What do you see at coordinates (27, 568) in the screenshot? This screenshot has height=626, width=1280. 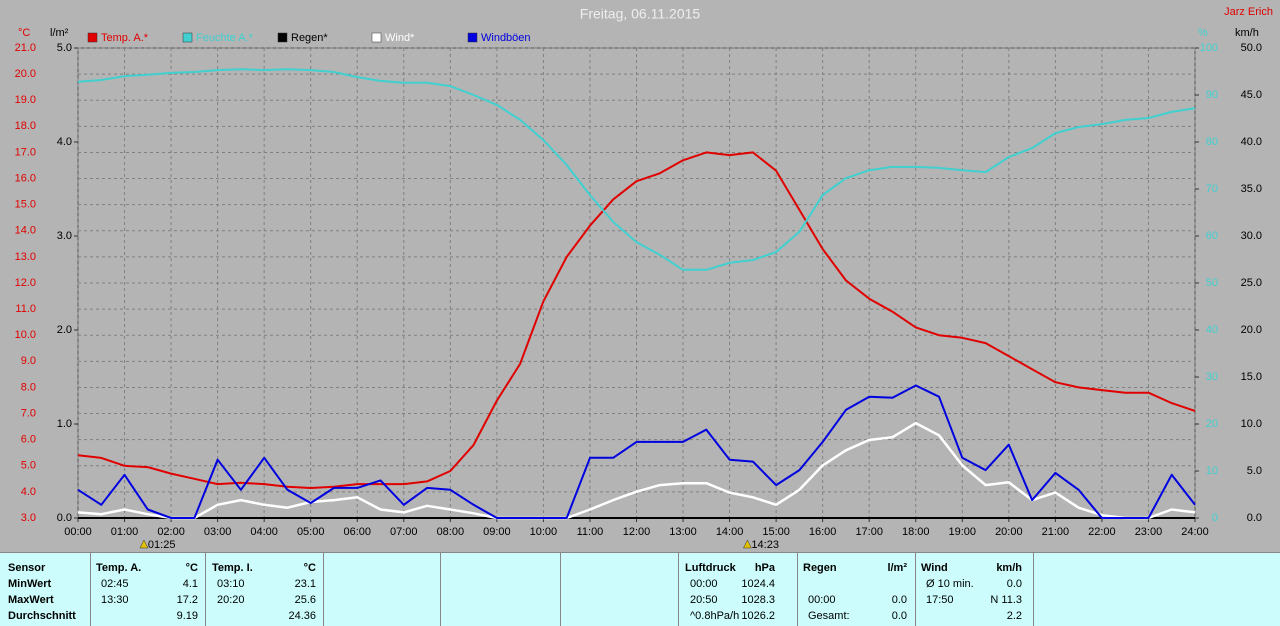 I see `row-label: Sensor` at bounding box center [27, 568].